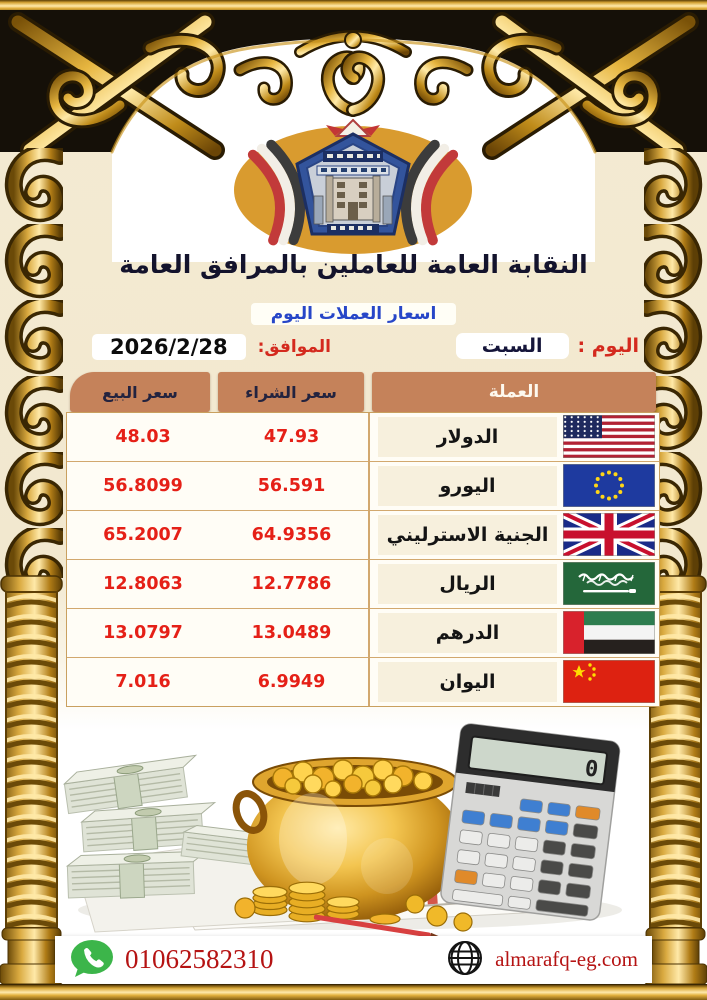 This screenshot has height=1000, width=707. I want to click on currency-cell: الدرهم, so click(514, 633).